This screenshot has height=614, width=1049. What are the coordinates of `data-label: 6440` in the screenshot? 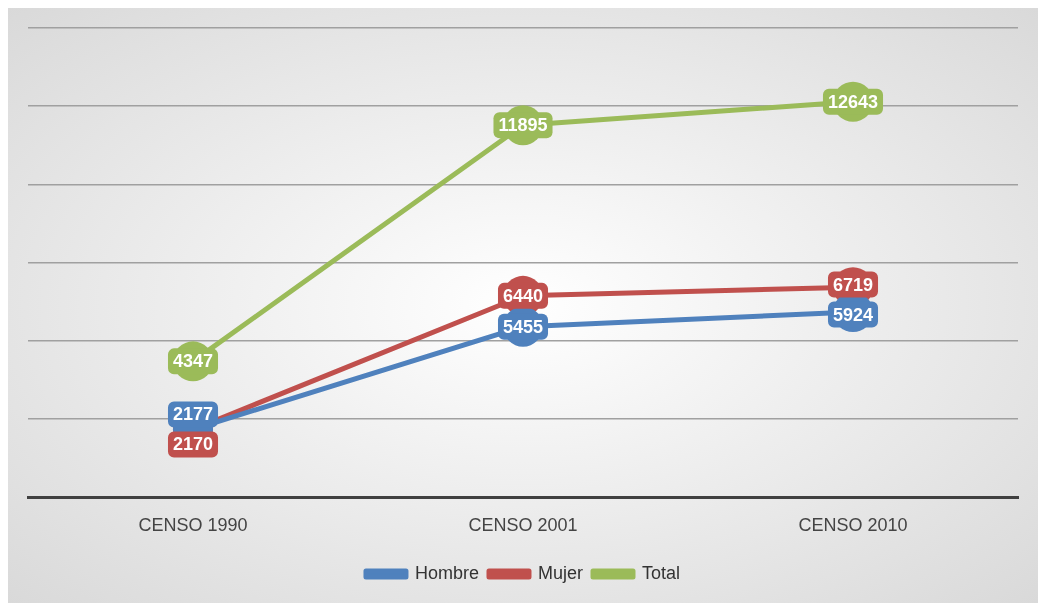 It's located at (523, 295).